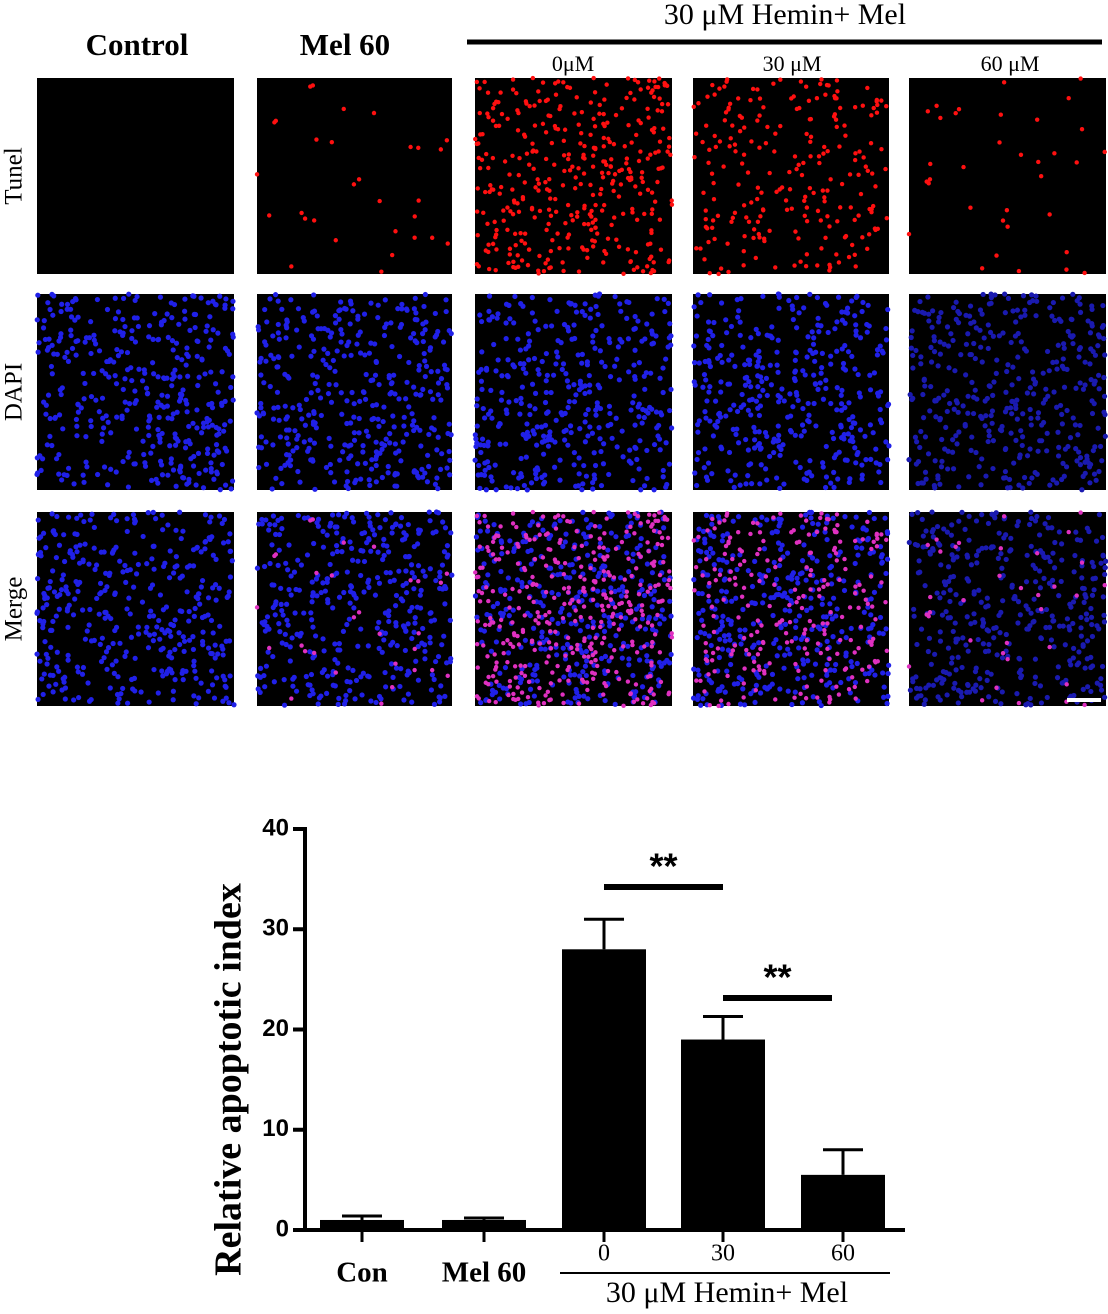 The height and width of the screenshot is (1314, 1108). What do you see at coordinates (1006, 176) in the screenshot?
I see `cells` at bounding box center [1006, 176].